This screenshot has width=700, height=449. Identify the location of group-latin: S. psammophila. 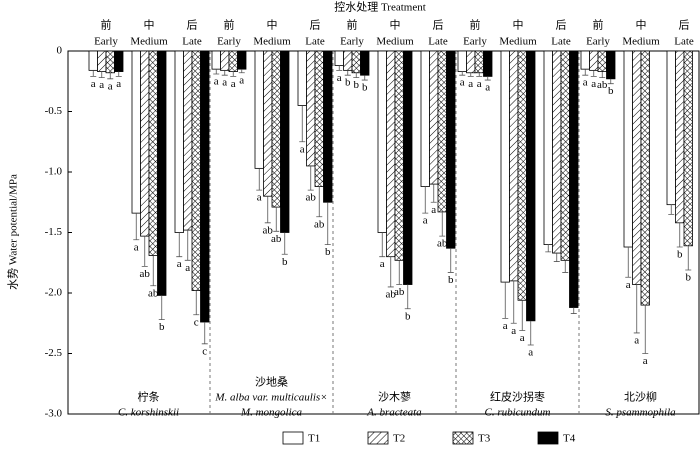
(640, 413).